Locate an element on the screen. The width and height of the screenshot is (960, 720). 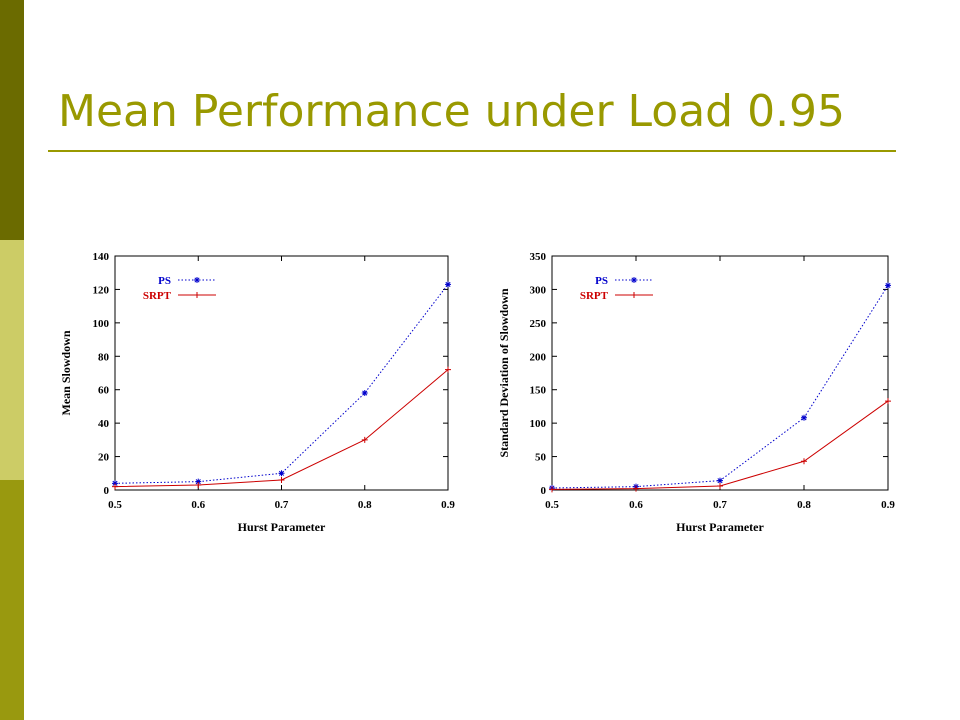
y-tick-label: 50 is located at coordinates (541, 458).